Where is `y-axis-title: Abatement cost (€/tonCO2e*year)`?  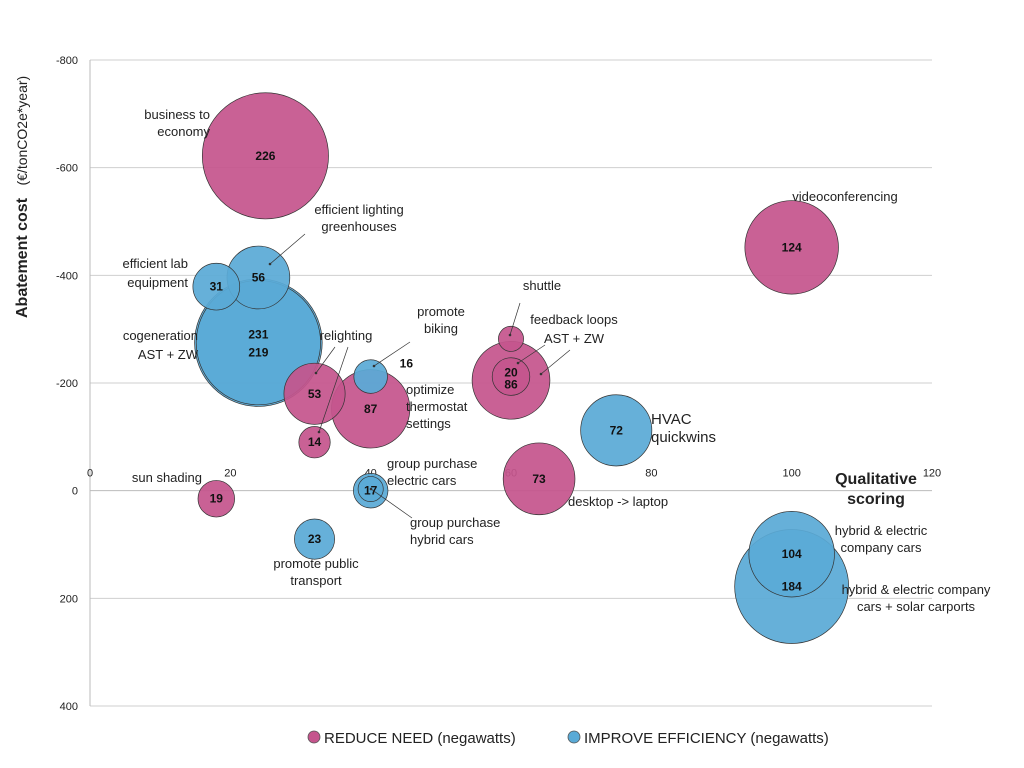 y-axis-title: Abatement cost (€/tonCO2e*year) is located at coordinates (22, 197).